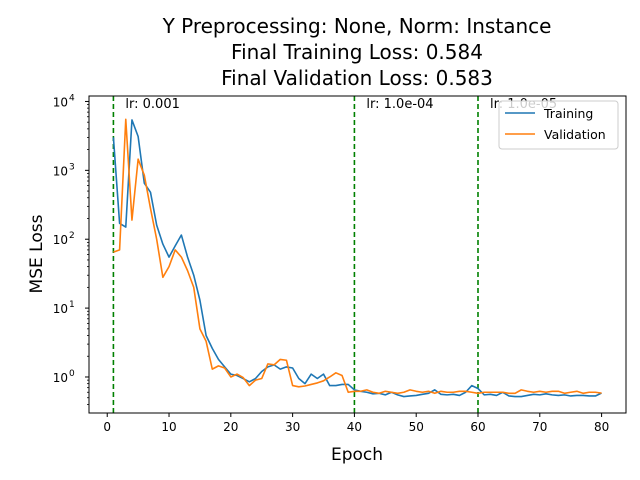  What do you see at coordinates (72, 305) in the screenshot?
I see `y-tick-exponent: 1` at bounding box center [72, 305].